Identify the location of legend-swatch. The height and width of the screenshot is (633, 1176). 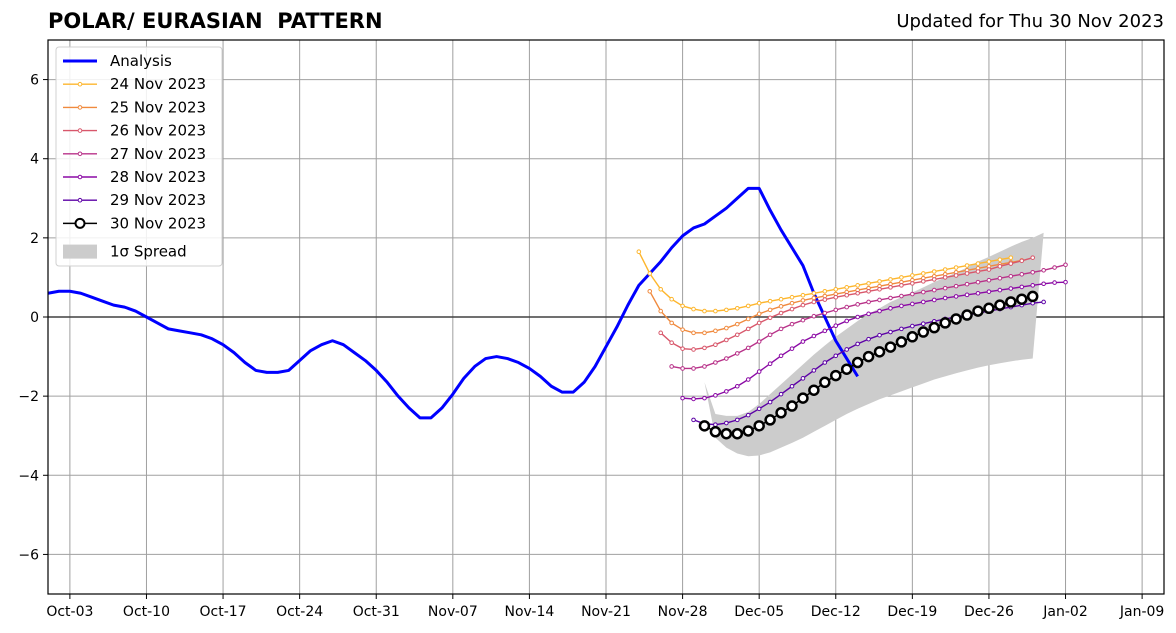
(80, 251).